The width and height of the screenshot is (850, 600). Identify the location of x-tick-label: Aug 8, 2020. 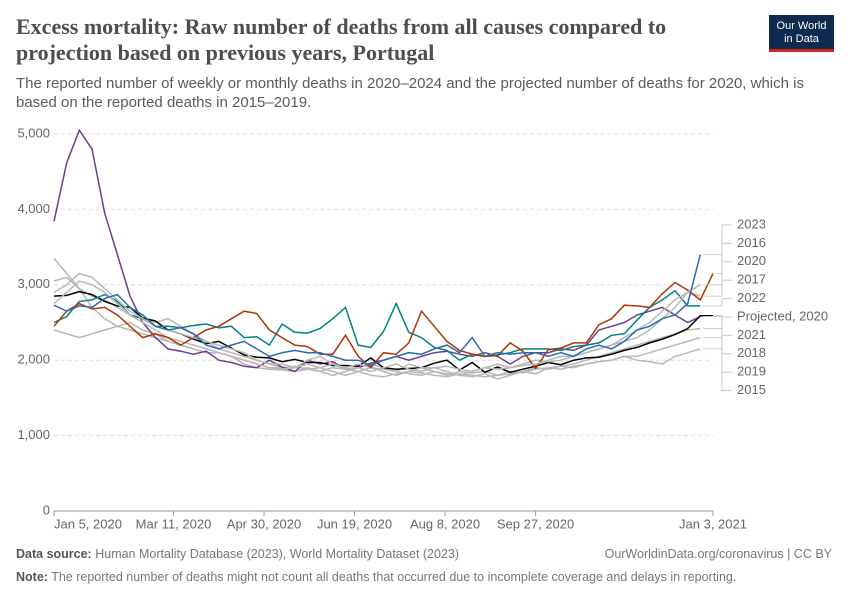
(445, 523).